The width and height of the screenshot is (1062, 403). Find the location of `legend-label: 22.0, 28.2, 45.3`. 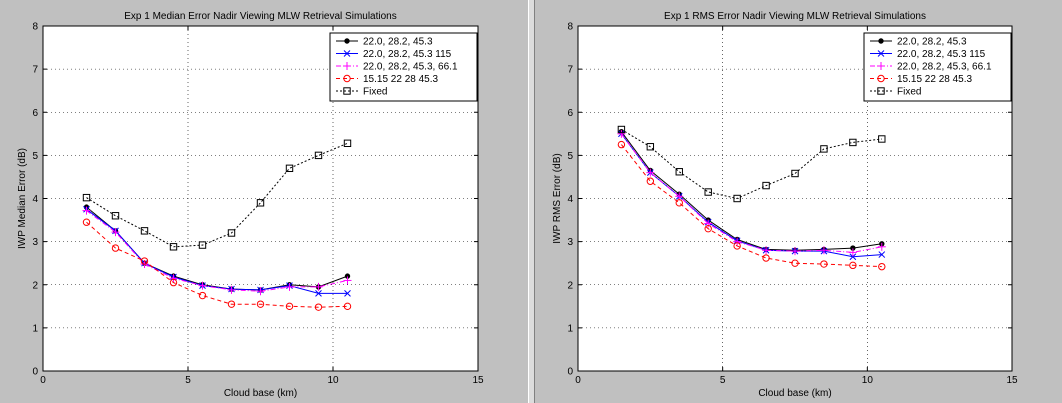

legend-label: 22.0, 28.2, 45.3 is located at coordinates (398, 42).